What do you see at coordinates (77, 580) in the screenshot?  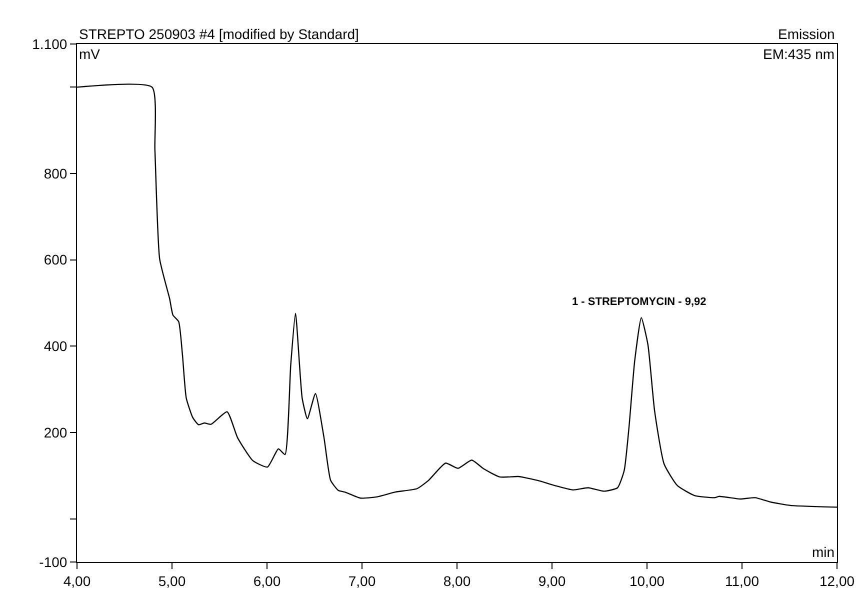 I see `x-tick-label: 4,00` at bounding box center [77, 580].